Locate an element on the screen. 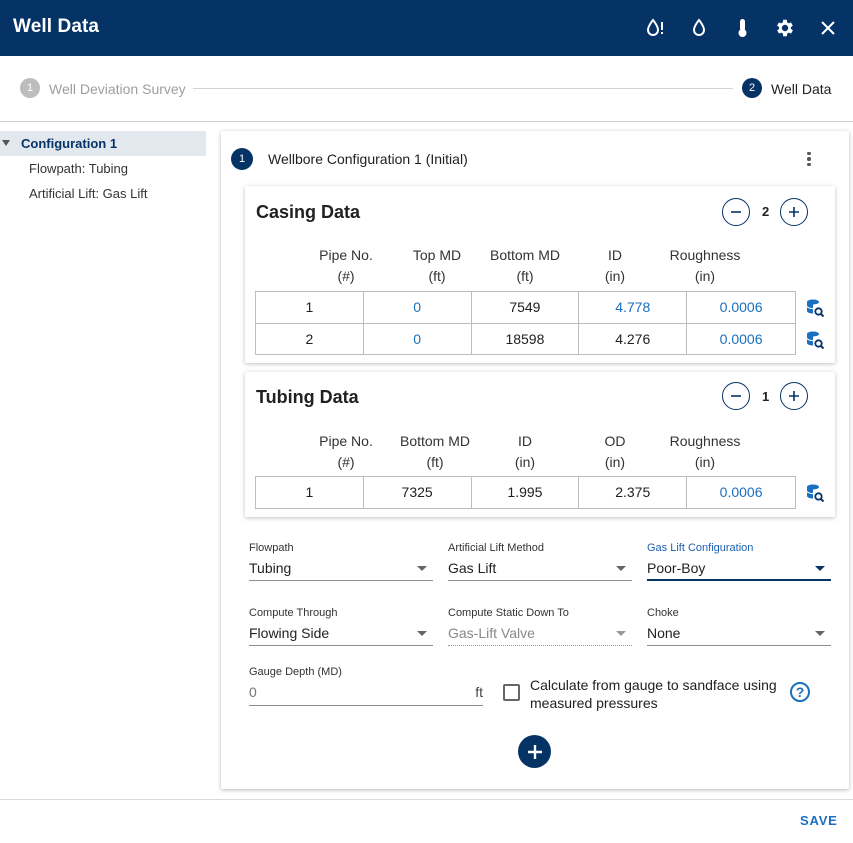 The height and width of the screenshot is (843, 853). casing-header-pipe: Pipe No. (#) is located at coordinates (346, 265).